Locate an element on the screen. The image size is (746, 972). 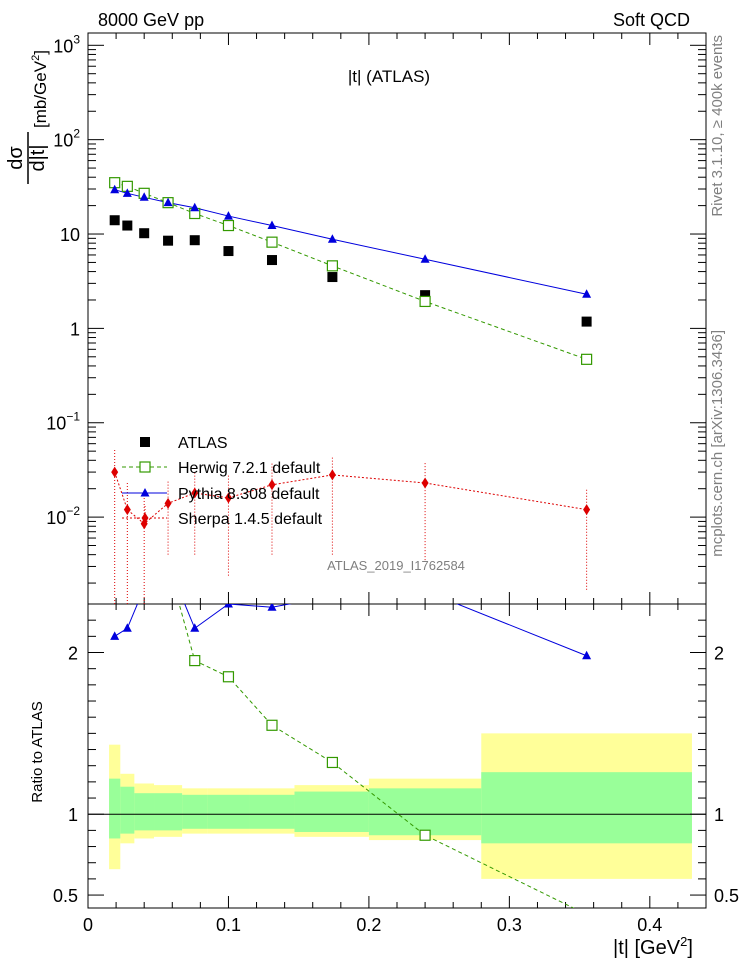
legend-item-sherpa-label: Sherpa 1.4.5 default is located at coordinates (250, 519).